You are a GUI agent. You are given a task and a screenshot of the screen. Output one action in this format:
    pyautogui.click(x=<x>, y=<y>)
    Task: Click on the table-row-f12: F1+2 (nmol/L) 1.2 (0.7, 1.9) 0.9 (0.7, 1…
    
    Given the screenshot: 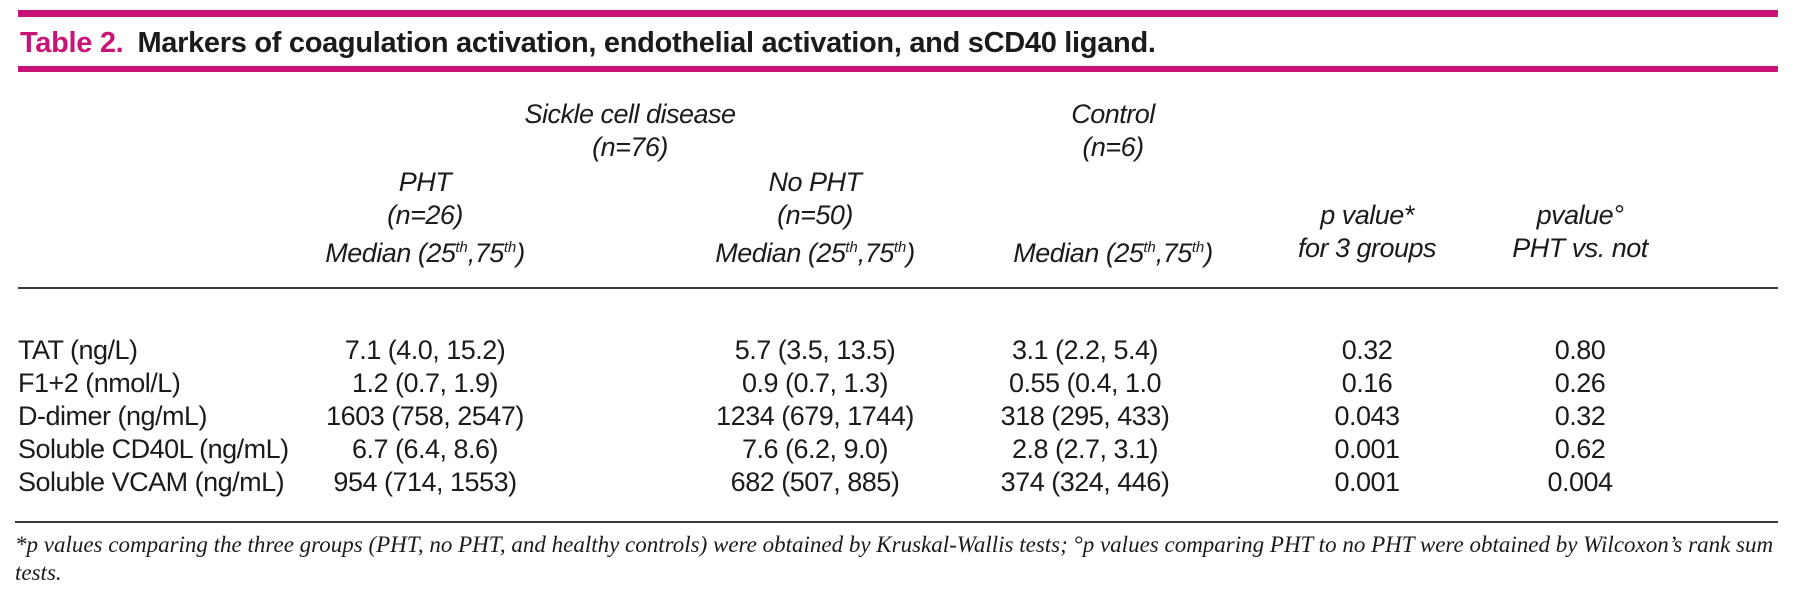 What is the action you would take?
    pyautogui.click(x=900, y=383)
    